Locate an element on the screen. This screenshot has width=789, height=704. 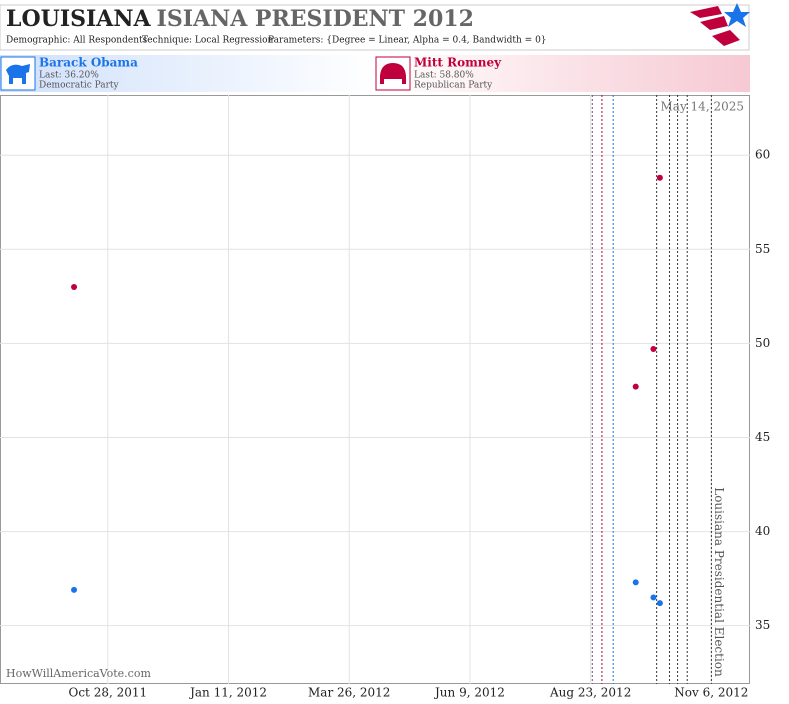
subtitle: Demographic: All Respondents is located at coordinates (77, 41).